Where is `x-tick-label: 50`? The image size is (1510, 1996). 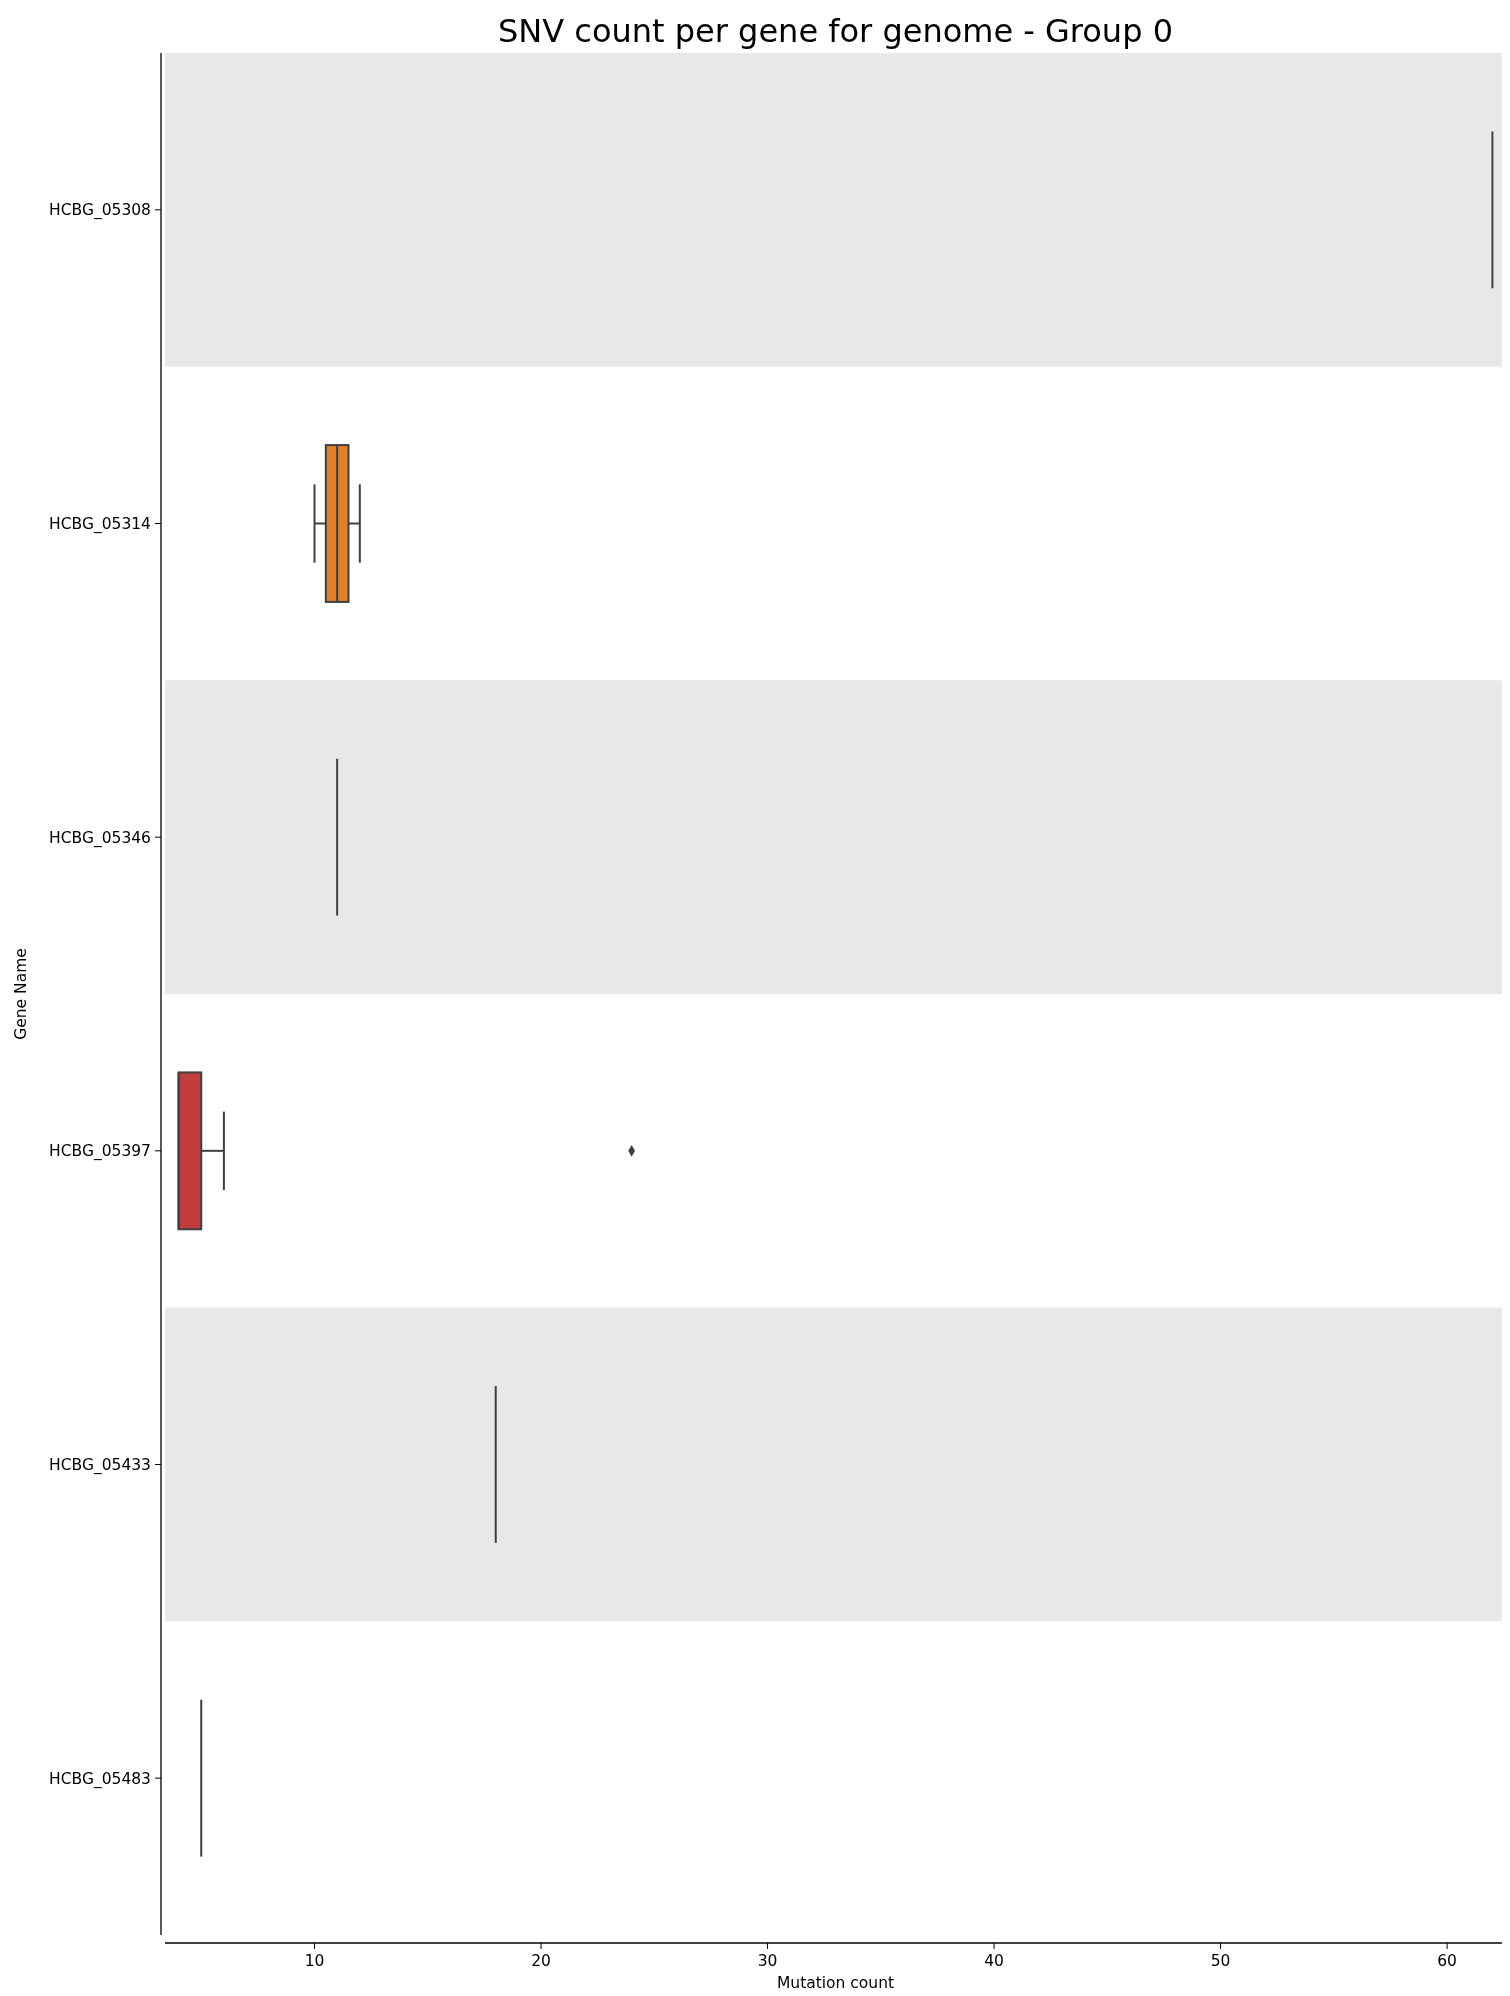
x-tick-label: 50 is located at coordinates (1220, 1961).